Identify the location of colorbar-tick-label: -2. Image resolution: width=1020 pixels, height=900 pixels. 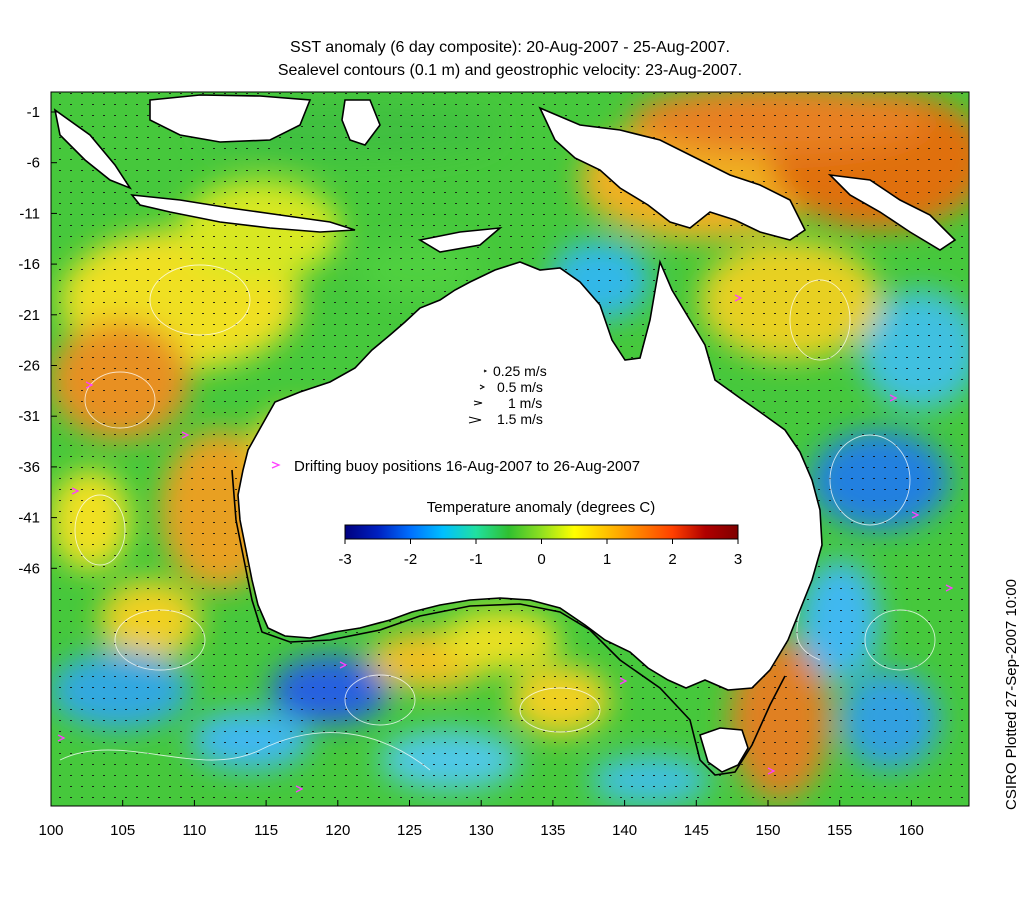
(410, 559).